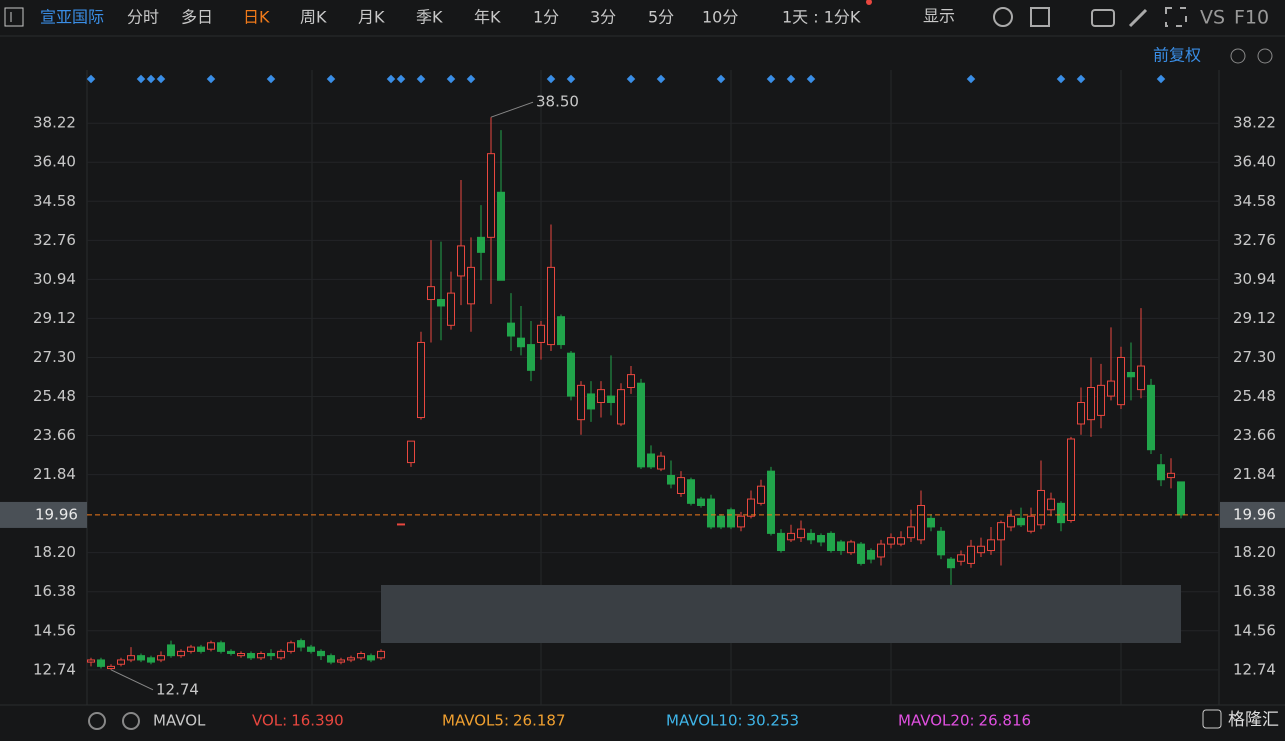 The image size is (1285, 741). Describe the element at coordinates (131, 721) in the screenshot. I see `close-icon` at that location.